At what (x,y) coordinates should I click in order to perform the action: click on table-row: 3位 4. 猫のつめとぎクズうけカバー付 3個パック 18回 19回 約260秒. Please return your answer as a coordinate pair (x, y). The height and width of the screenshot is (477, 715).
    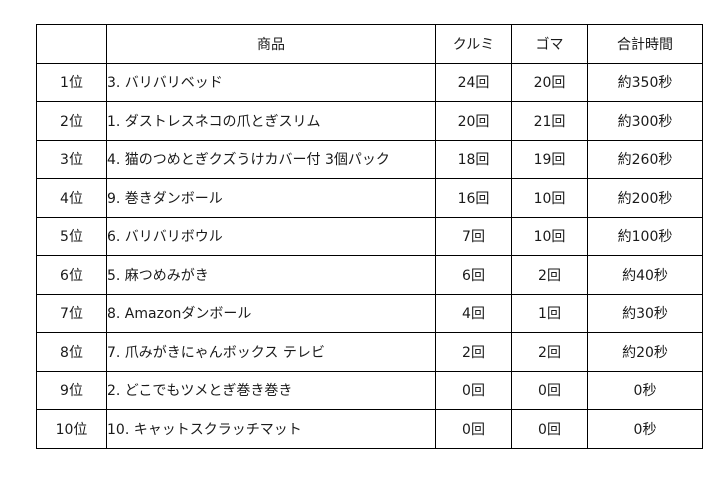
    Looking at the image, I should click on (369, 159).